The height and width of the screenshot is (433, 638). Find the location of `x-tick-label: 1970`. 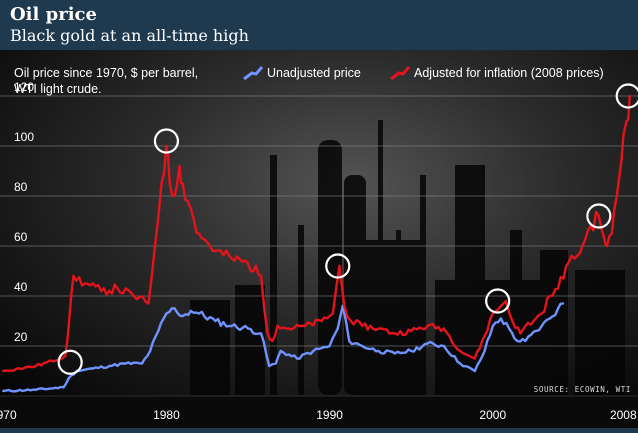

x-tick-label: 1970 is located at coordinates (8, 415).